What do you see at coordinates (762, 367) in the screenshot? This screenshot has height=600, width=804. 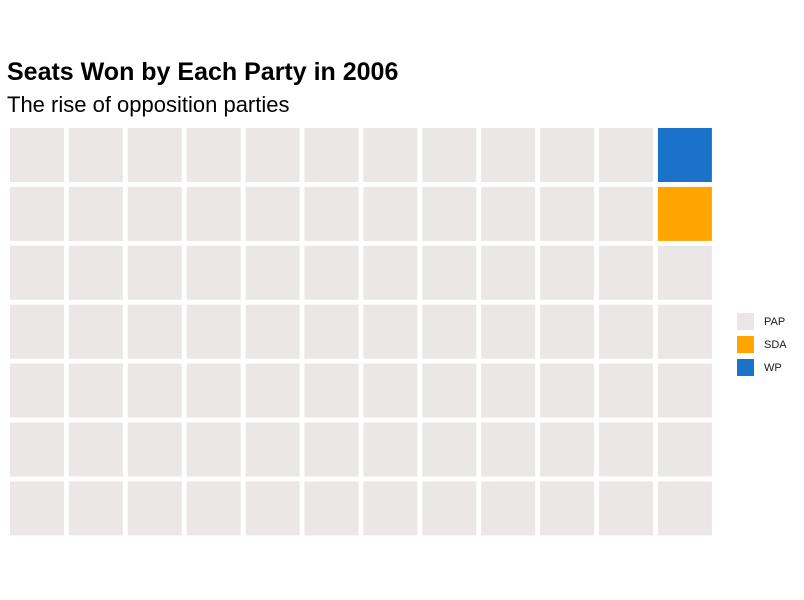 I see `legend-item-wp: WP` at bounding box center [762, 367].